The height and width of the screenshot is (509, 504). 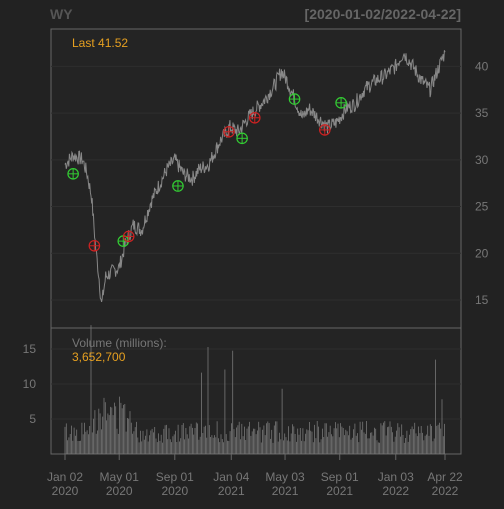 I want to click on x-tick-label: Apr 22, so click(x=445, y=477).